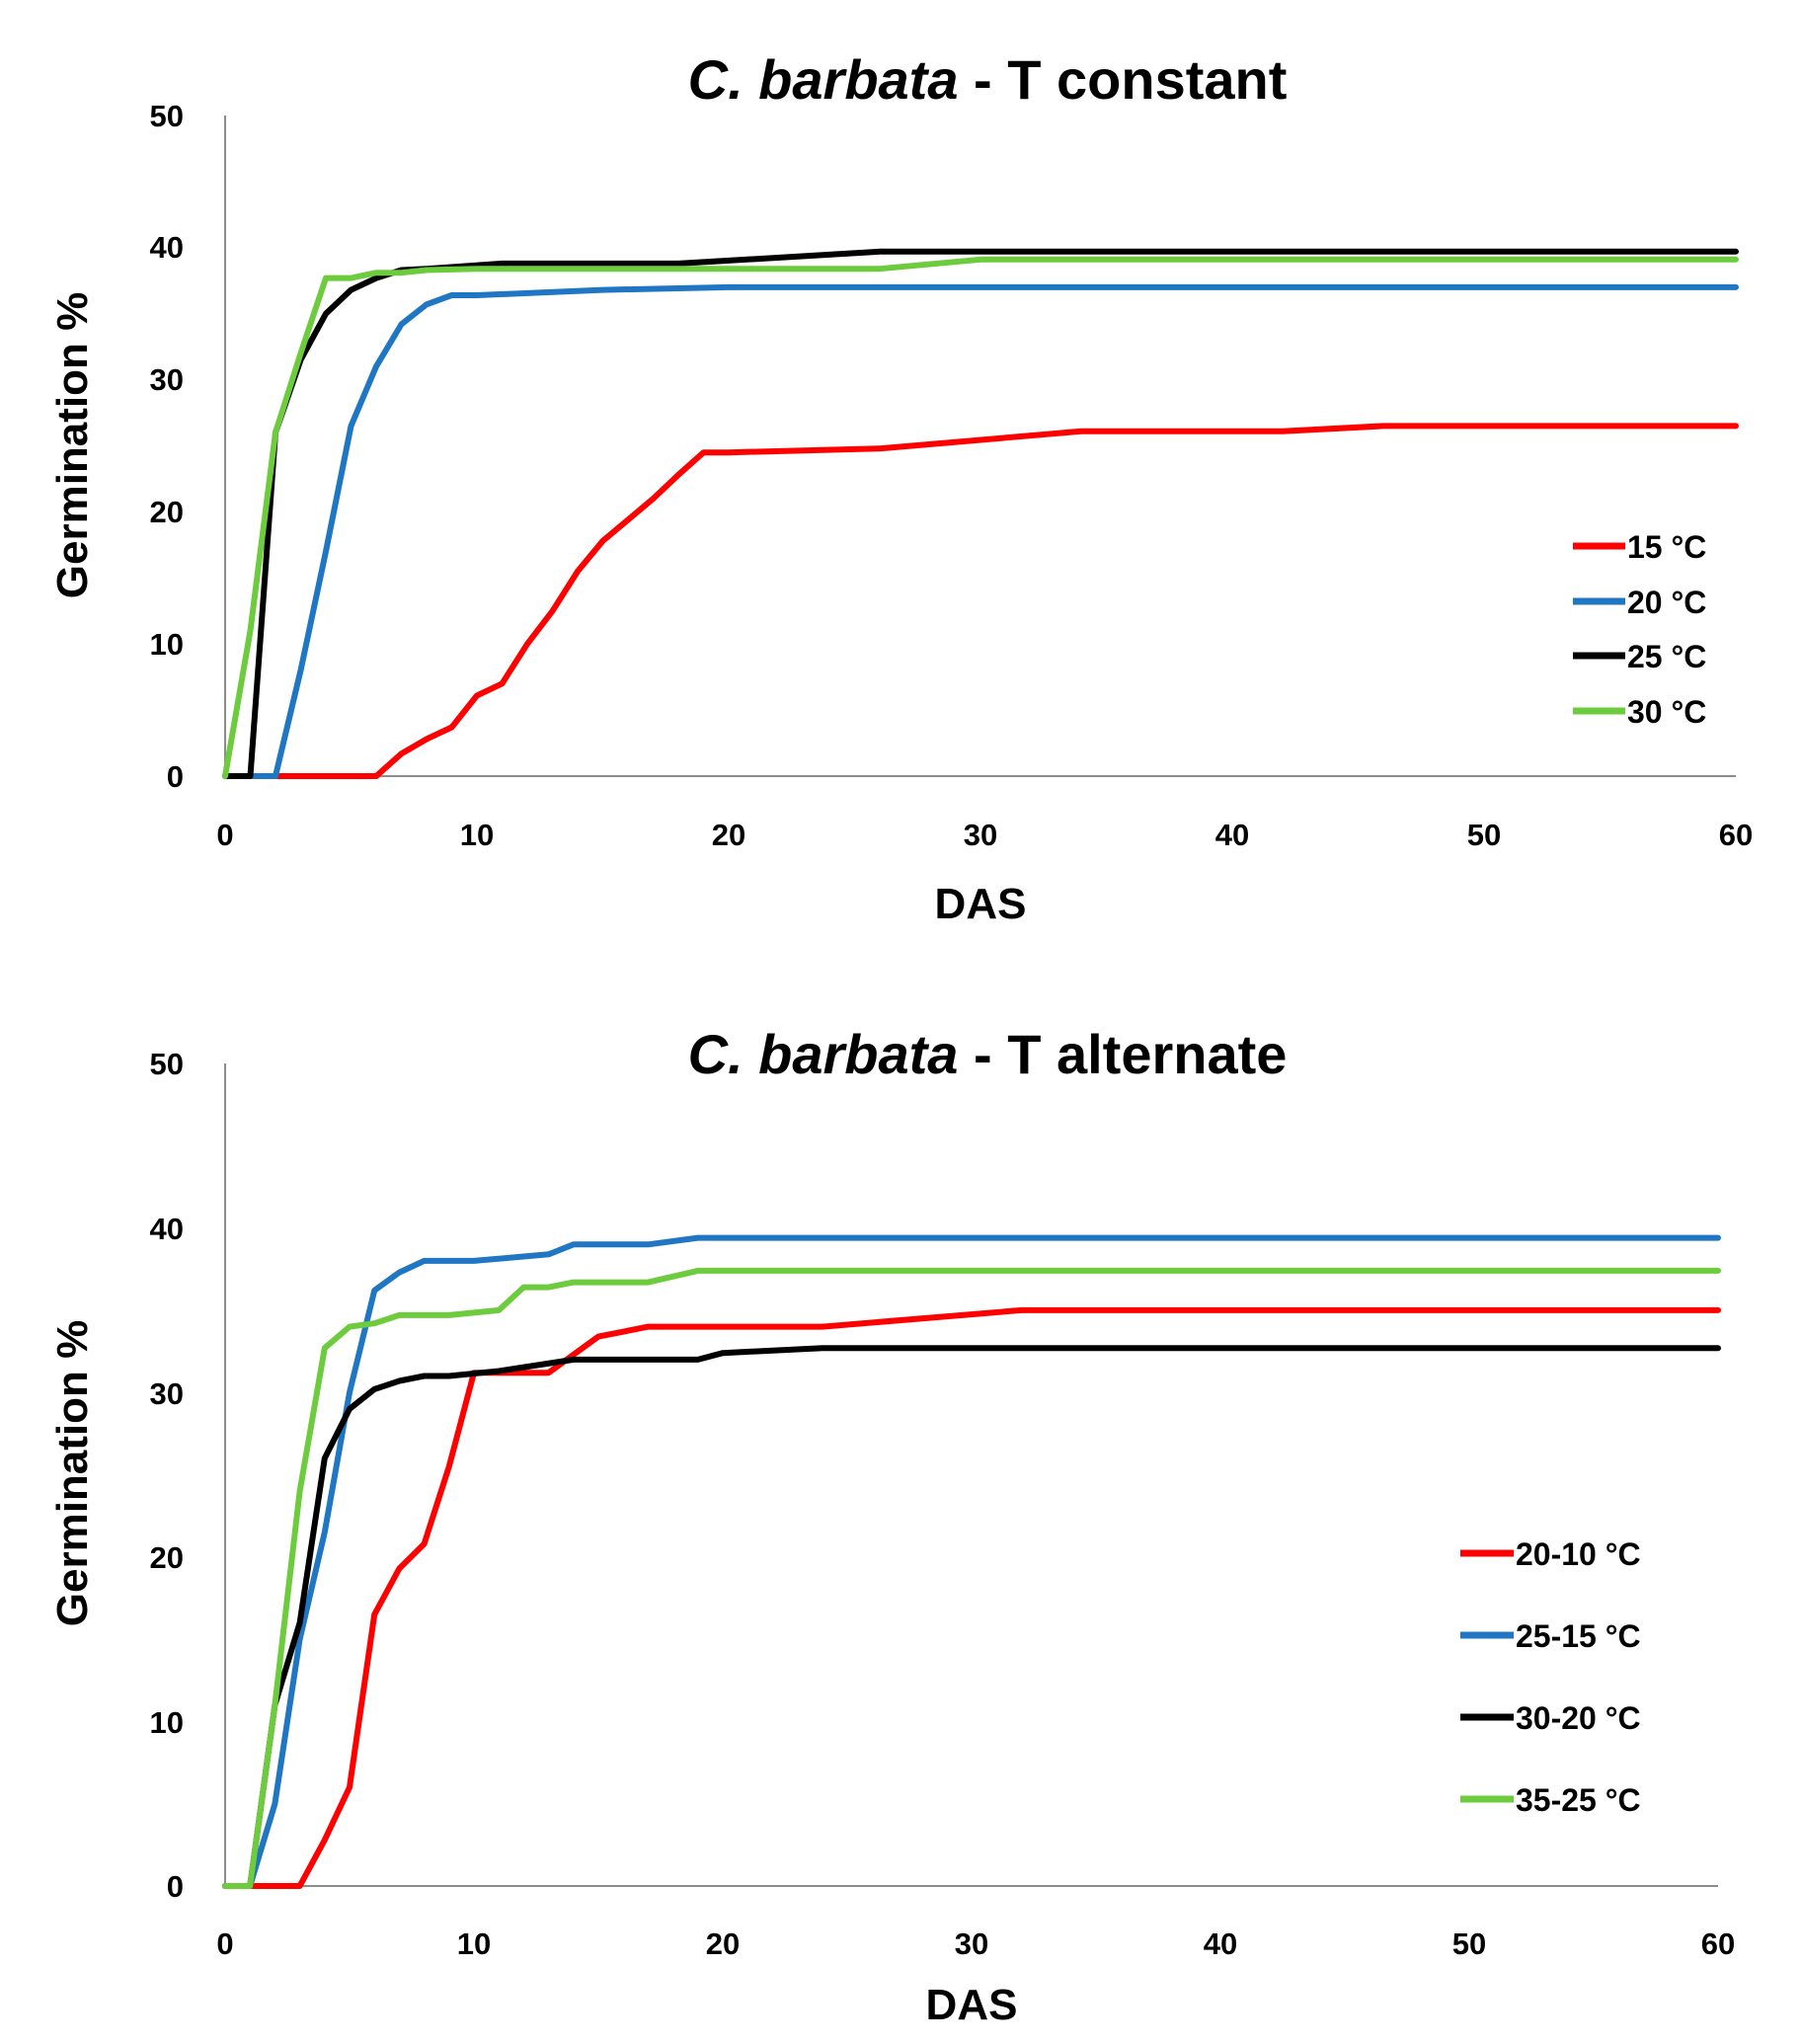 This screenshot has width=1801, height=2044. Describe the element at coordinates (1578, 1718) in the screenshot. I see `legend-label: 30-20 °C` at that location.